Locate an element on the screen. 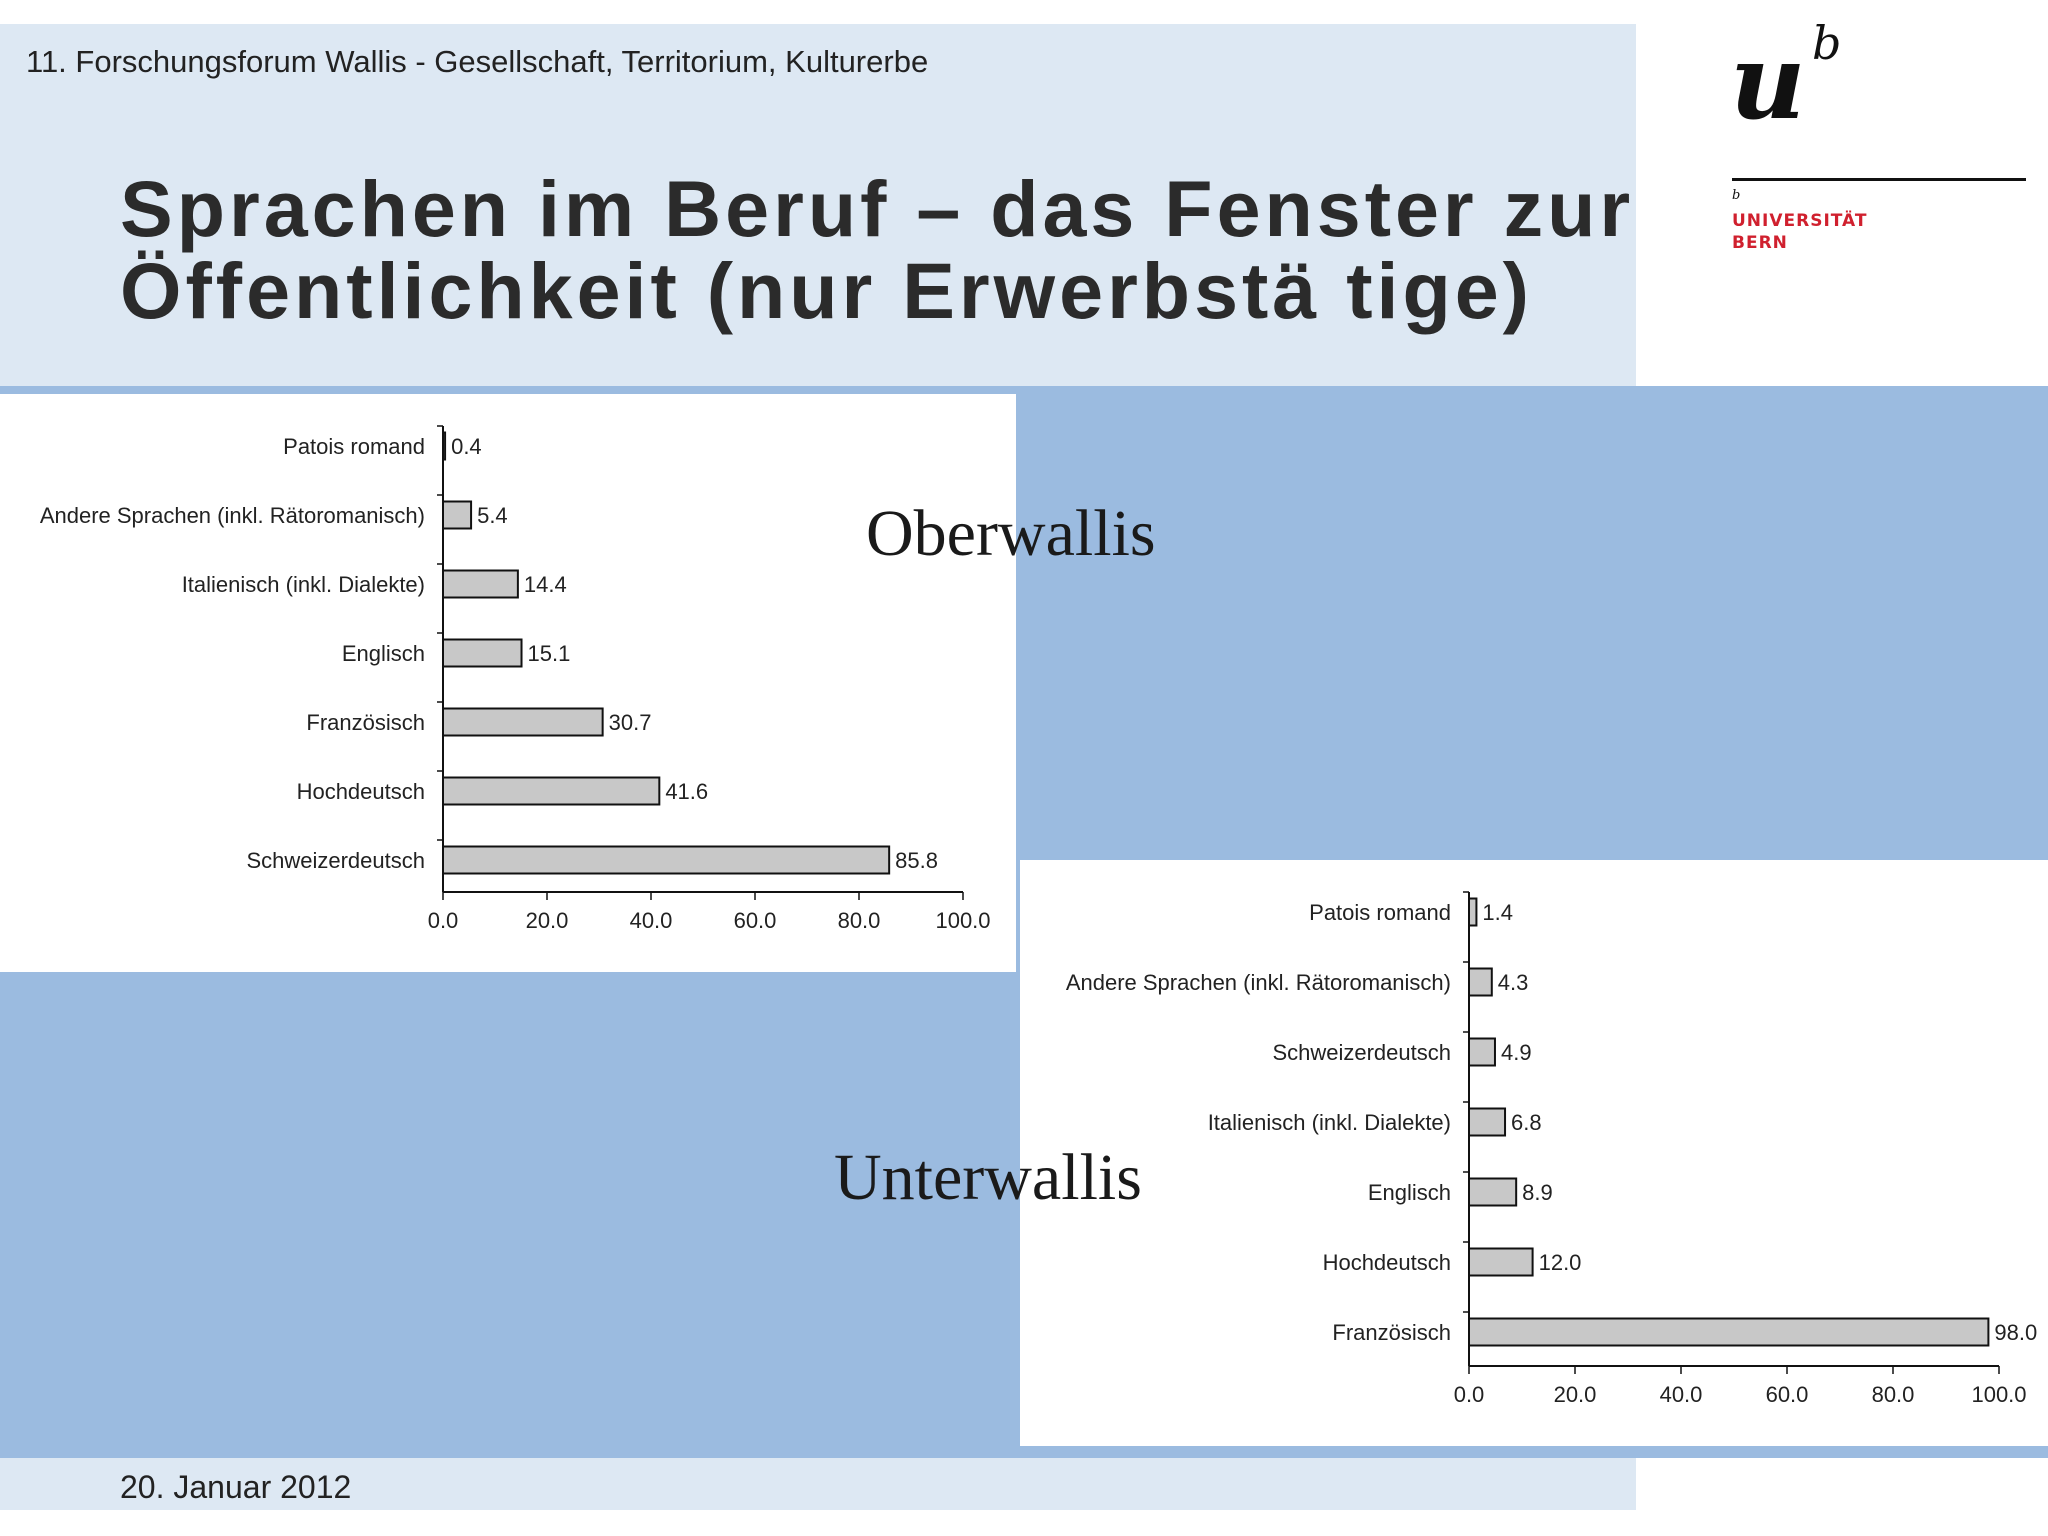 This screenshot has height=1536, width=2048. logo-university: UNIVERSITÄT is located at coordinates (1800, 221).